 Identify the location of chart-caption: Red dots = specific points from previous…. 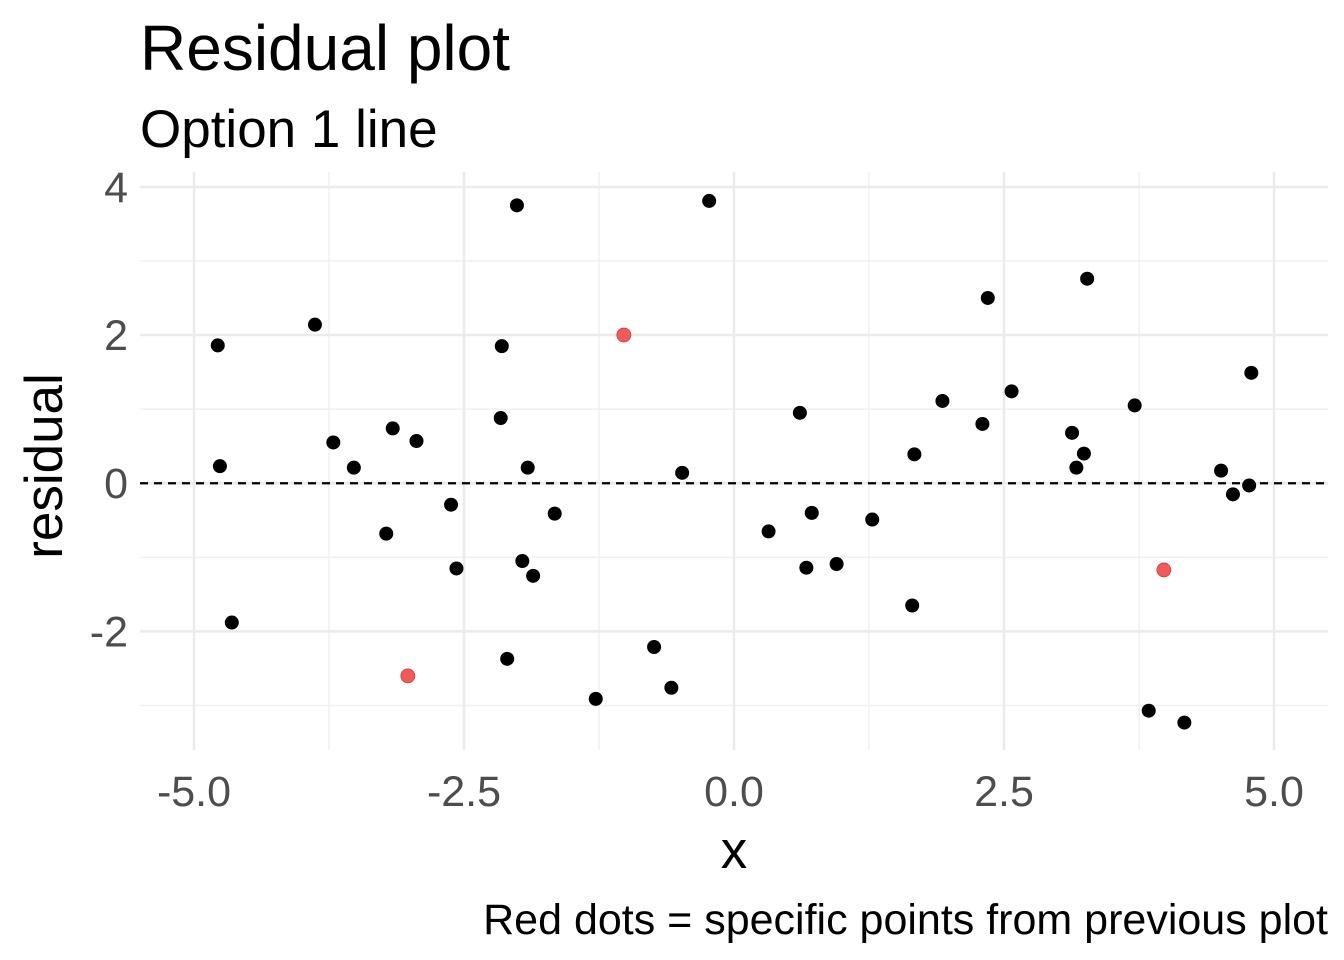
(905, 920).